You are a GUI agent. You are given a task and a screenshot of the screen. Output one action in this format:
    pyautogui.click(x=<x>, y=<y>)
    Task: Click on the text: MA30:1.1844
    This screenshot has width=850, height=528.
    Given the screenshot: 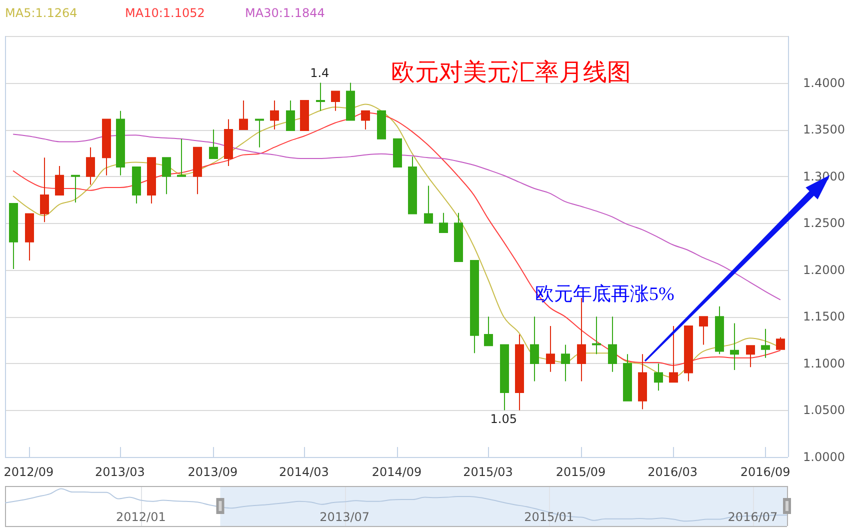 What is the action you would take?
    pyautogui.click(x=285, y=13)
    